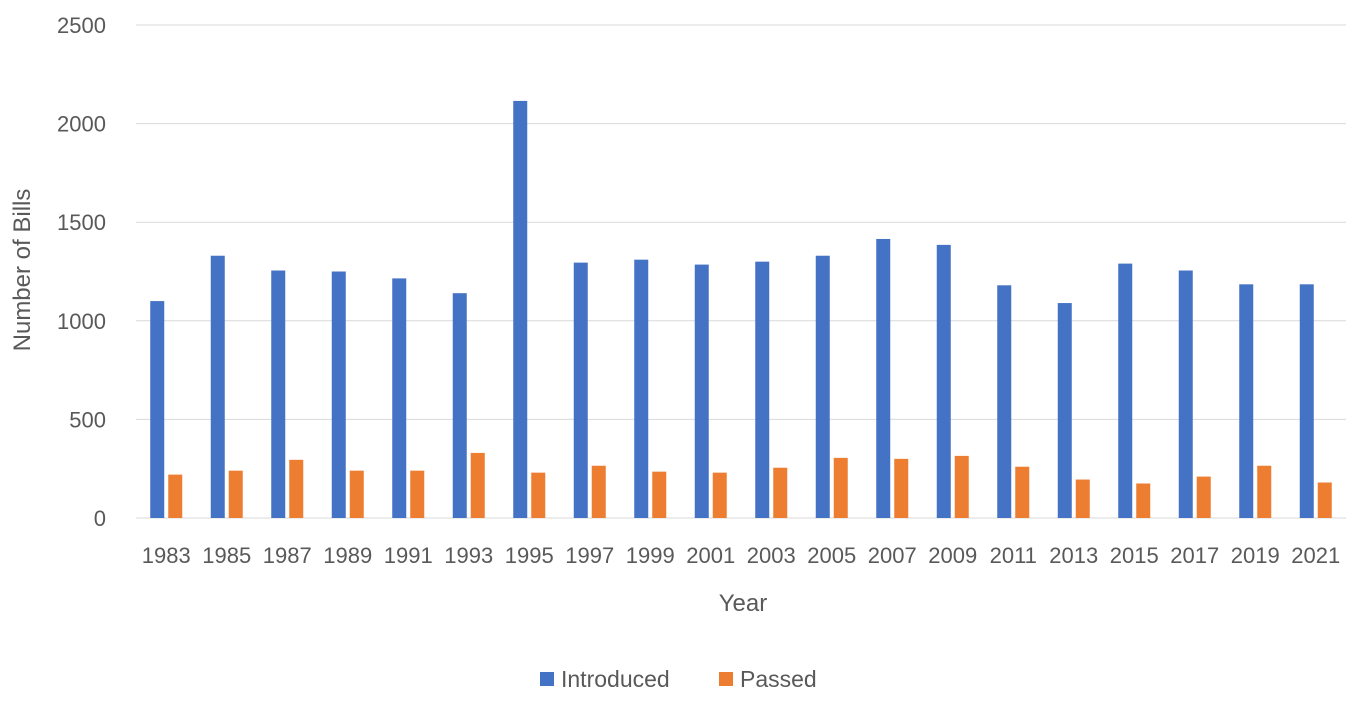 The height and width of the screenshot is (706, 1364). Describe the element at coordinates (538, 495) in the screenshot. I see `bar-passed-1995` at that location.